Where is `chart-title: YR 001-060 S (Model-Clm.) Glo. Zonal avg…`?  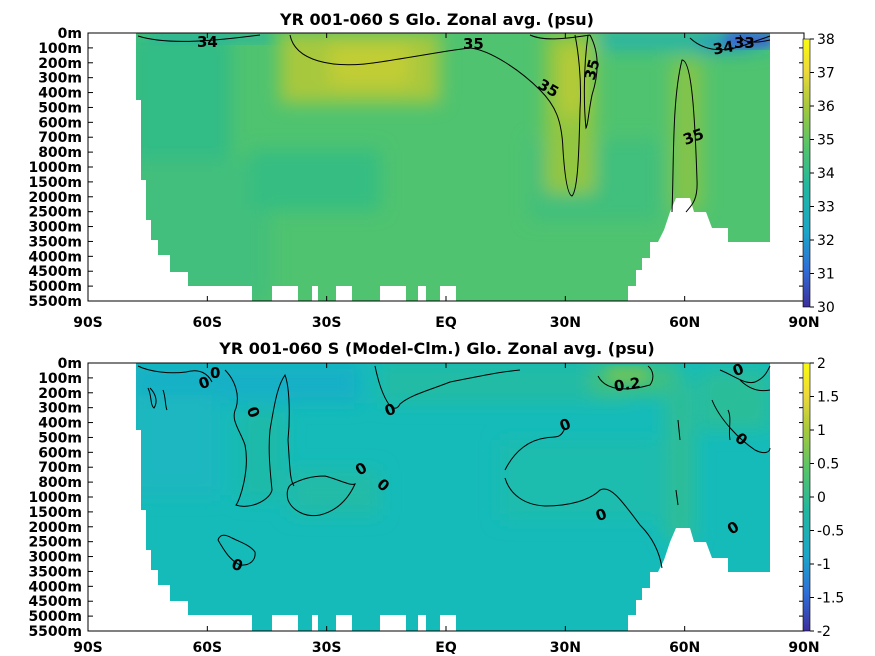 chart-title: YR 001-060 S (Model-Clm.) Glo. Zonal avg… is located at coordinates (436, 348).